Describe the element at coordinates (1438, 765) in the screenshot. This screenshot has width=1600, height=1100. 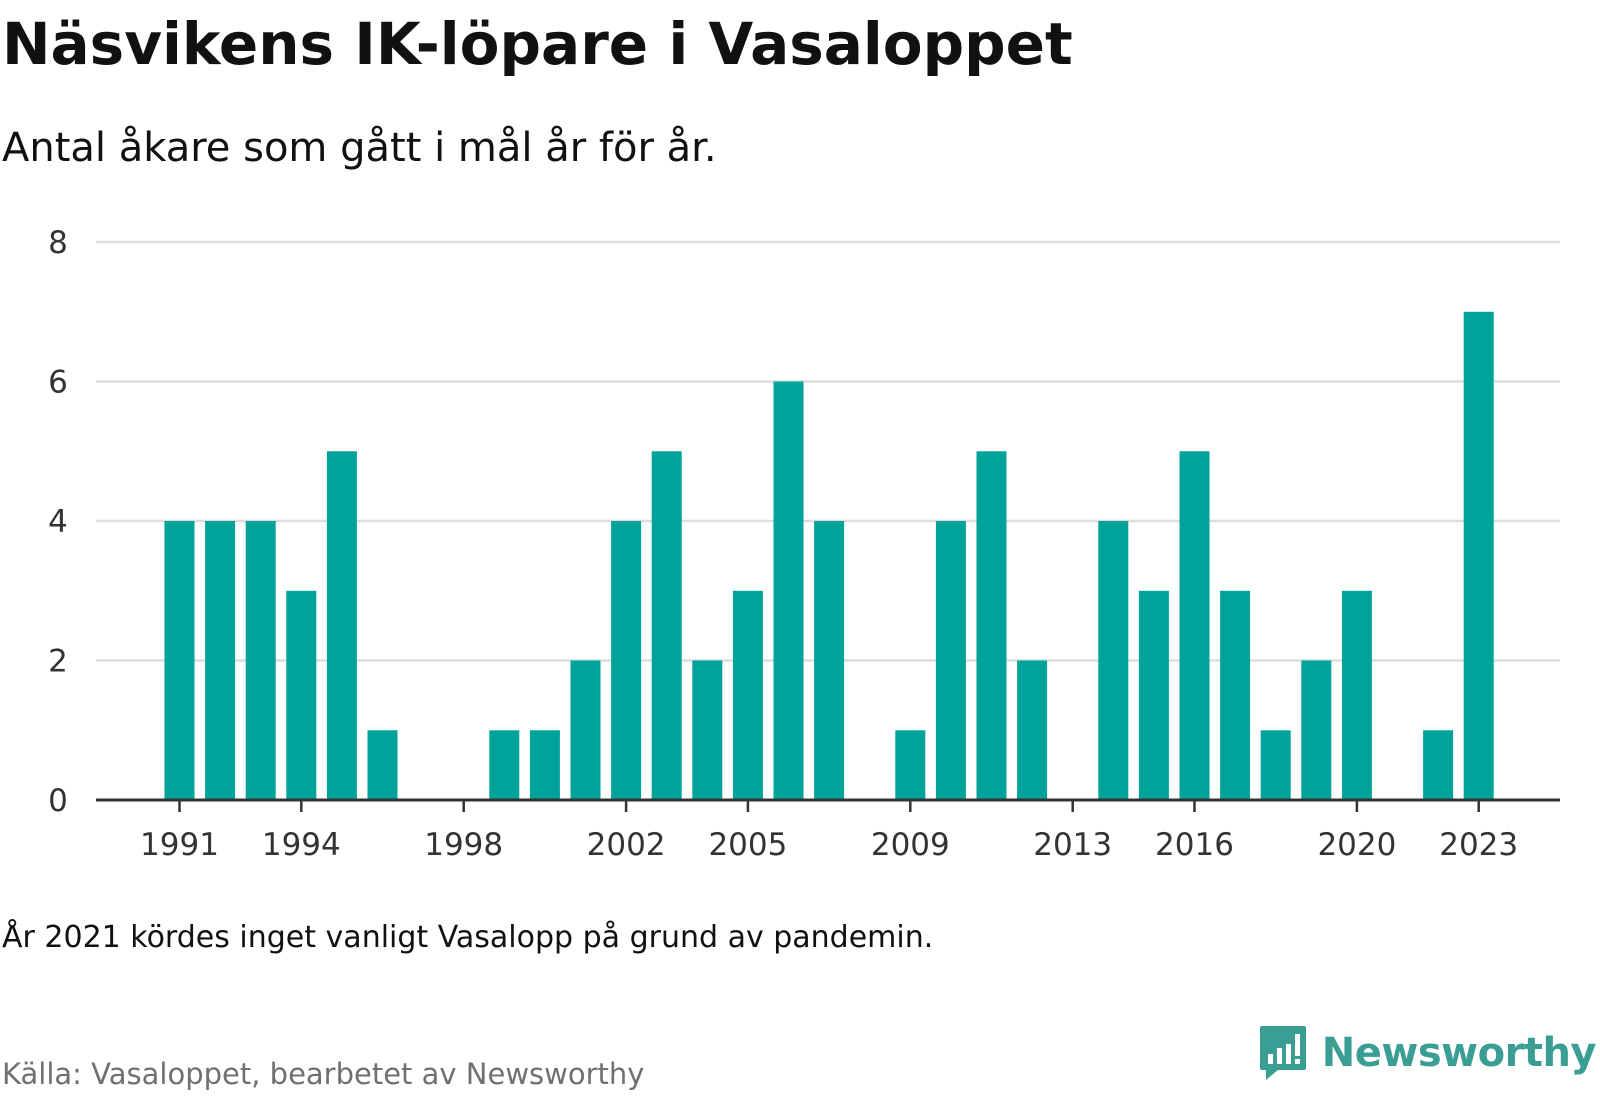
I see `bar-2022` at that location.